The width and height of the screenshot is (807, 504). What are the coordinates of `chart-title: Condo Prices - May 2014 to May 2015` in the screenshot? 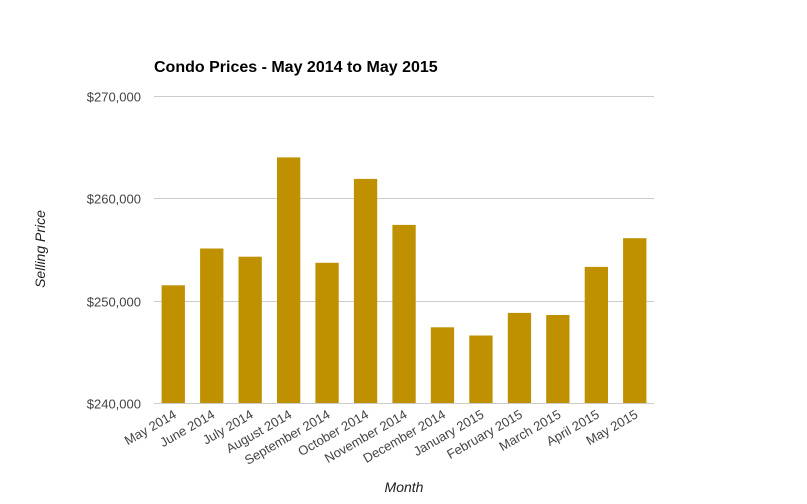 It's located at (296, 67).